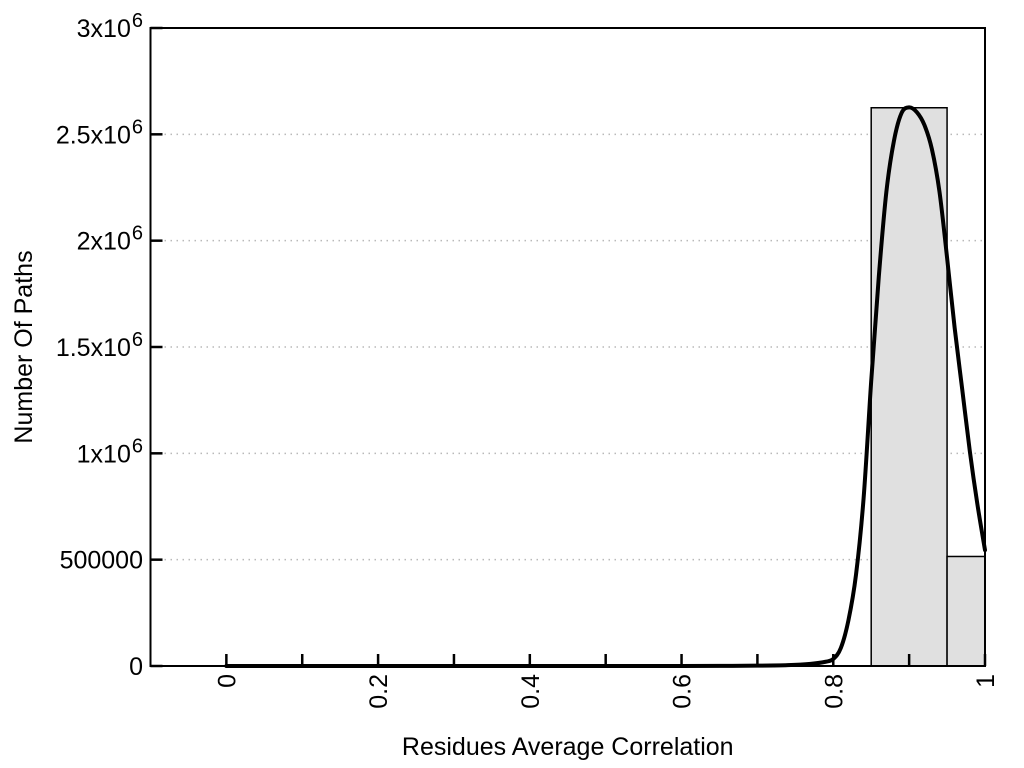 The height and width of the screenshot is (768, 1024). I want to click on y-tick-label: 2.5x10⁶, so click(99, 132).